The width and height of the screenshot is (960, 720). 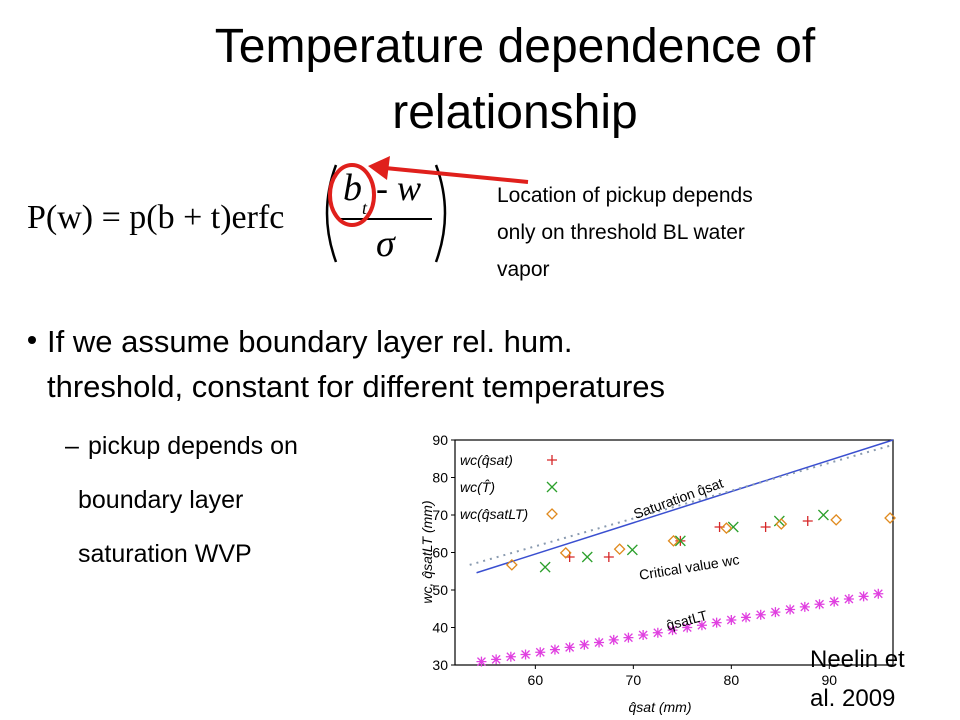 I want to click on legend-label: wc(T̂), so click(x=477, y=487).